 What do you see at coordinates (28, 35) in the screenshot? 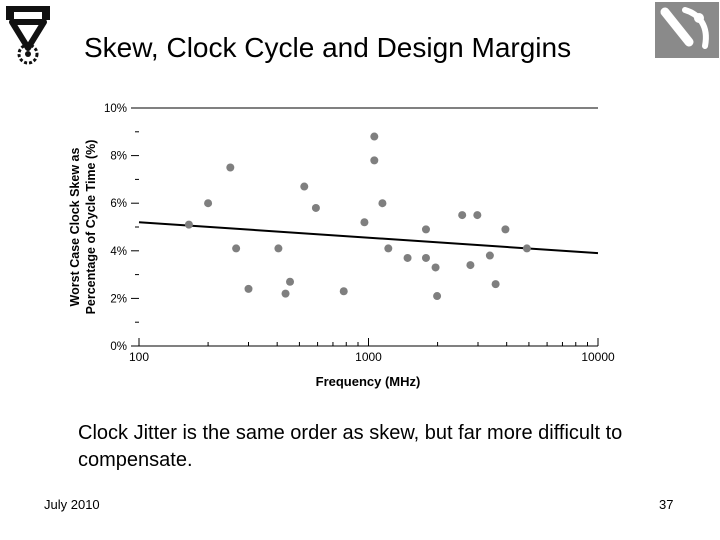
I see `technion-logo-icon` at bounding box center [28, 35].